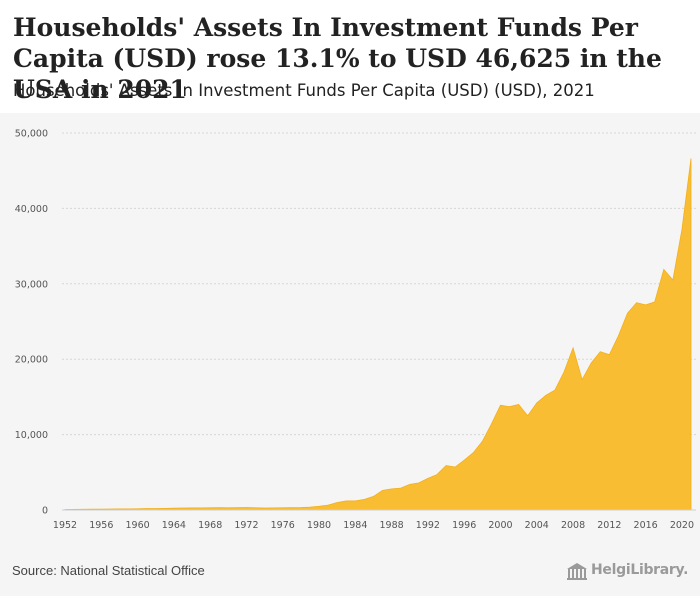  What do you see at coordinates (640, 570) in the screenshot?
I see `logo-text: HelgiLibrary.` at bounding box center [640, 570].